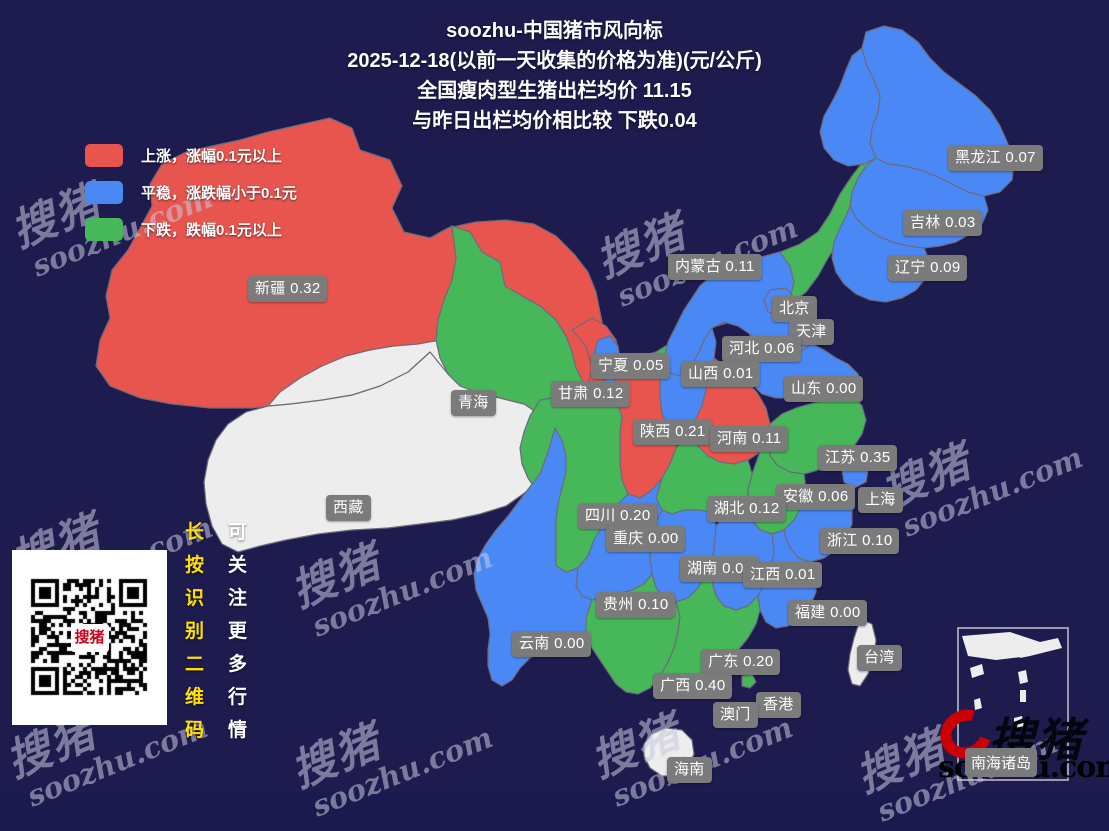  What do you see at coordinates (288, 289) in the screenshot?
I see `province-label-新疆: 新疆 0.32` at bounding box center [288, 289].